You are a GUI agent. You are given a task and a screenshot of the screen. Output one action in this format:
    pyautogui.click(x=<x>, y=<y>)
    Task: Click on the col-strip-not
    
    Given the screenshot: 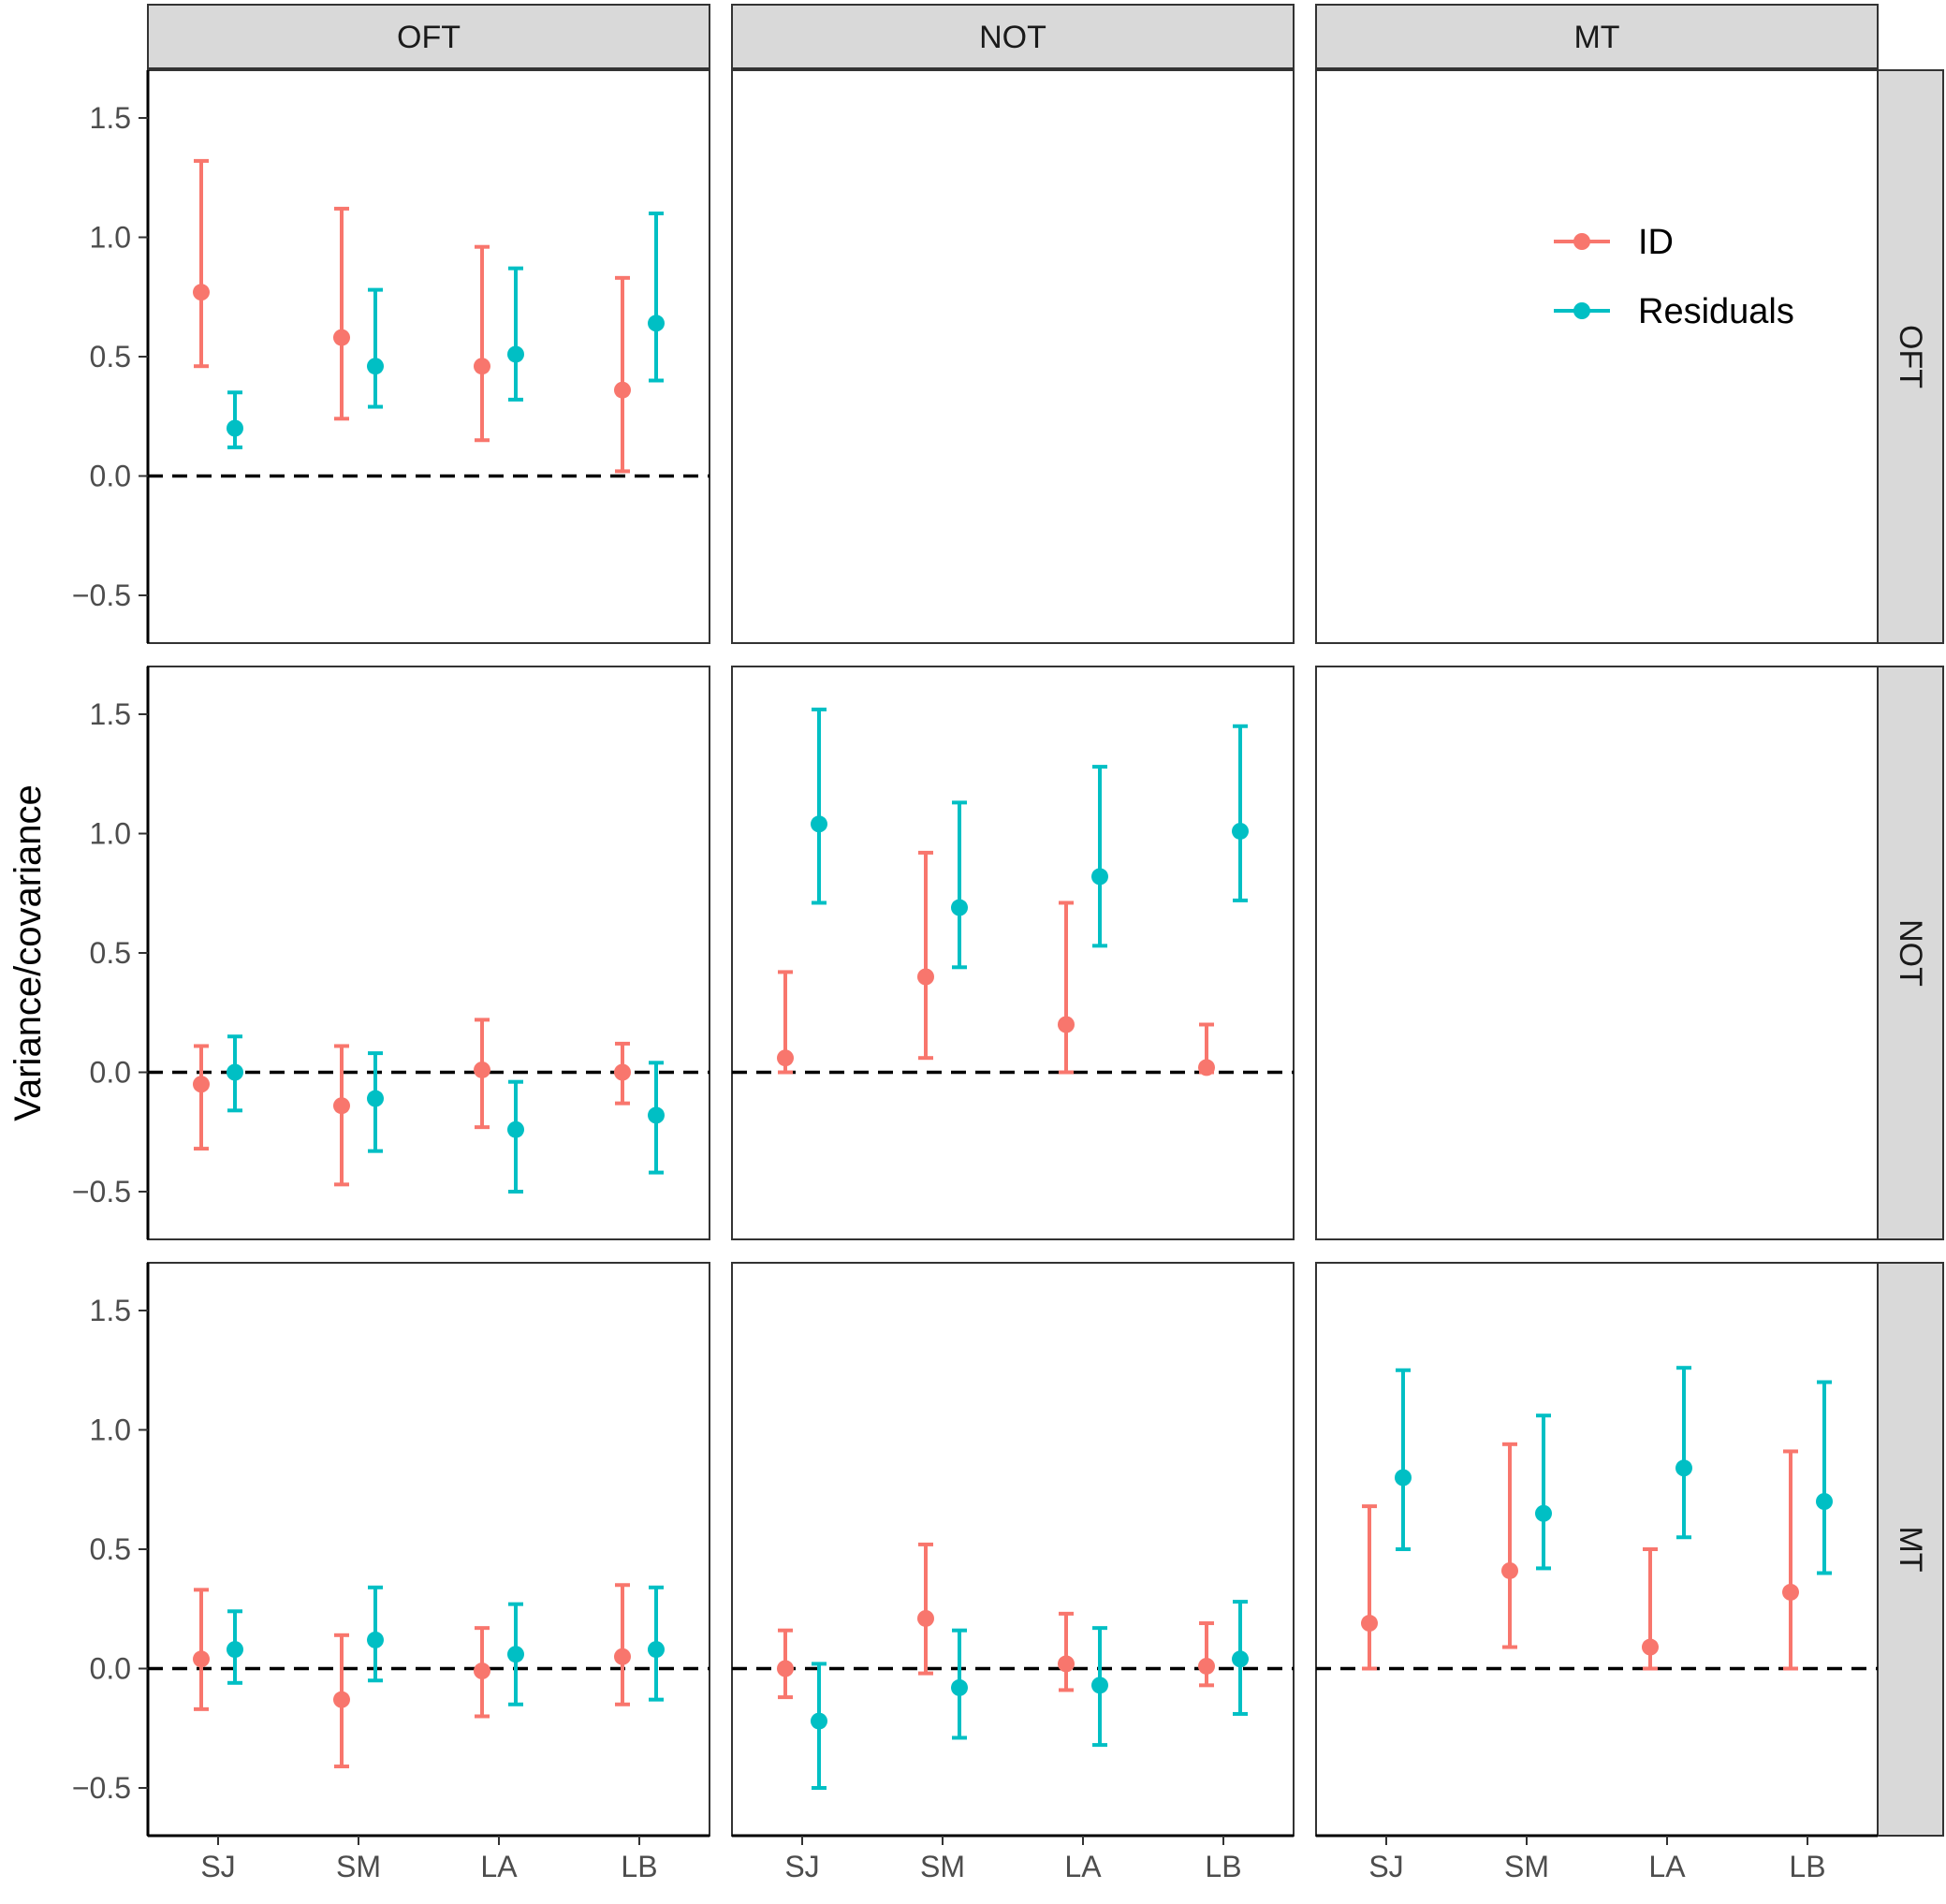 What is the action you would take?
    pyautogui.click(x=1013, y=36)
    